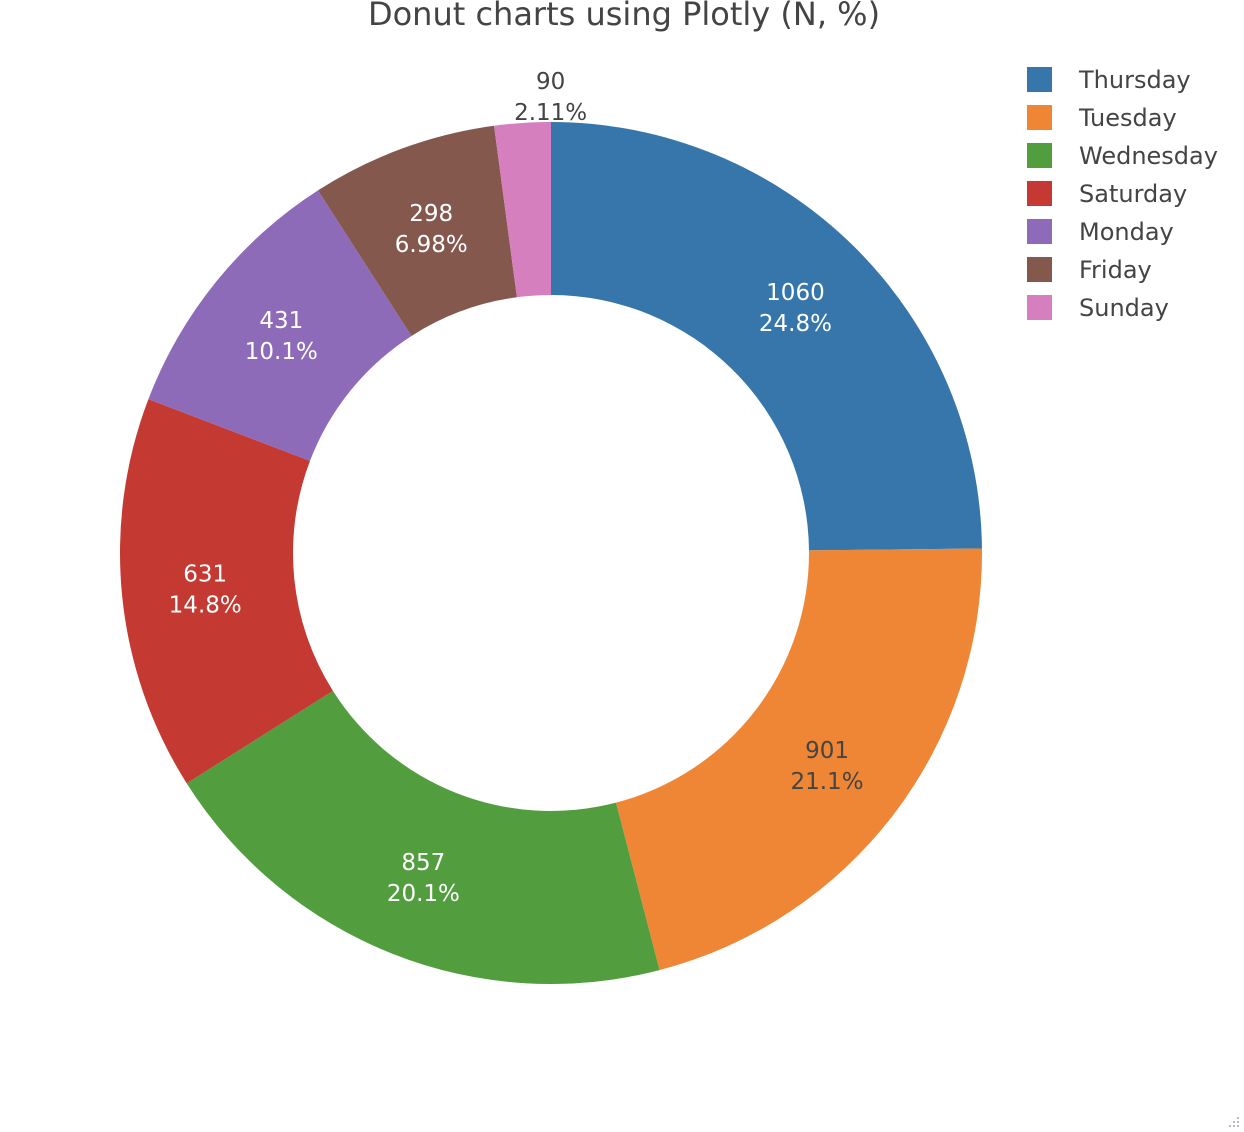 The height and width of the screenshot is (1132, 1244). I want to click on legend-label-tuesday: Tuesday, so click(1127, 118).